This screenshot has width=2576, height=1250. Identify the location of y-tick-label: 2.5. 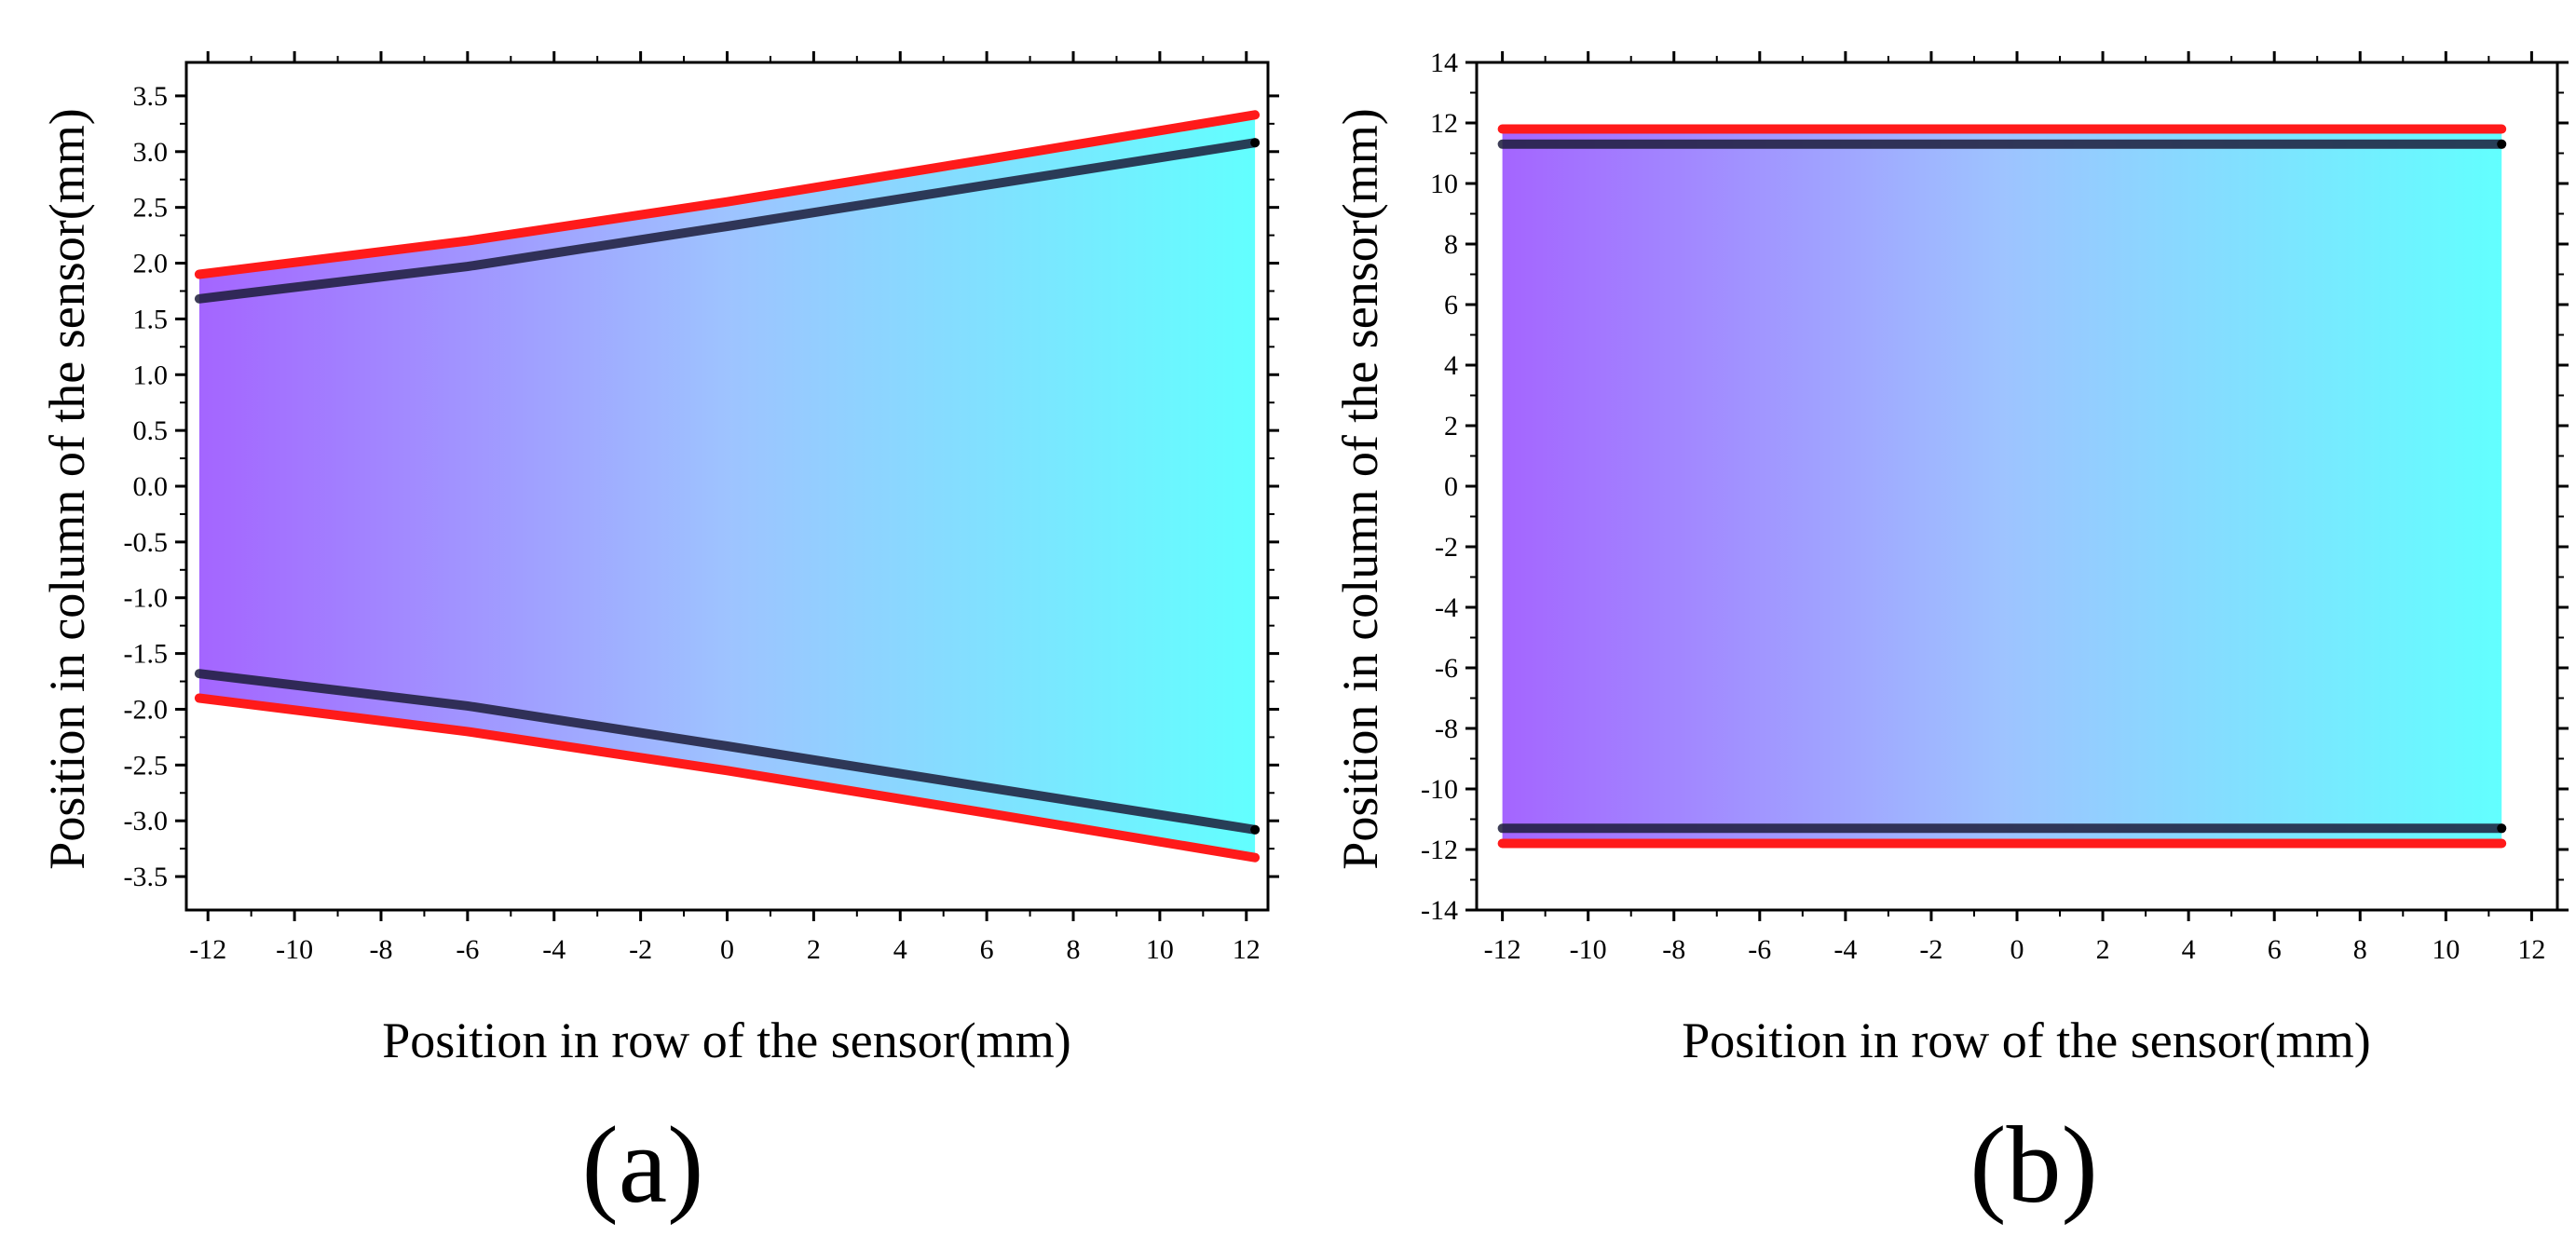
(151, 208).